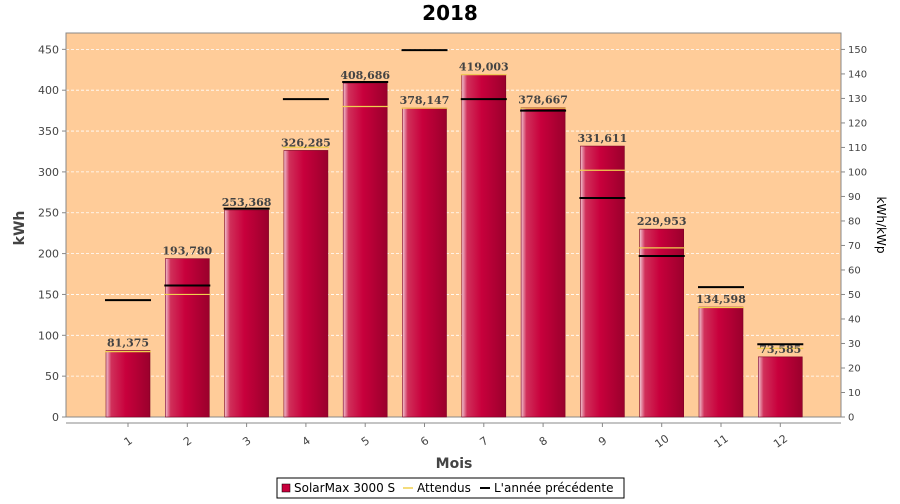 The image size is (900, 504). What do you see at coordinates (48, 294) in the screenshot?
I see `y-tick-label: 150` at bounding box center [48, 294].